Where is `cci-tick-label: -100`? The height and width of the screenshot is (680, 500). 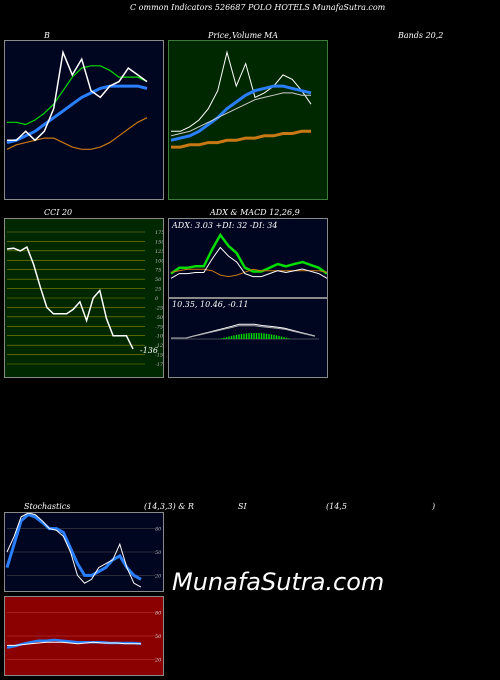
cci-tick-label: -100 is located at coordinates (159, 337).